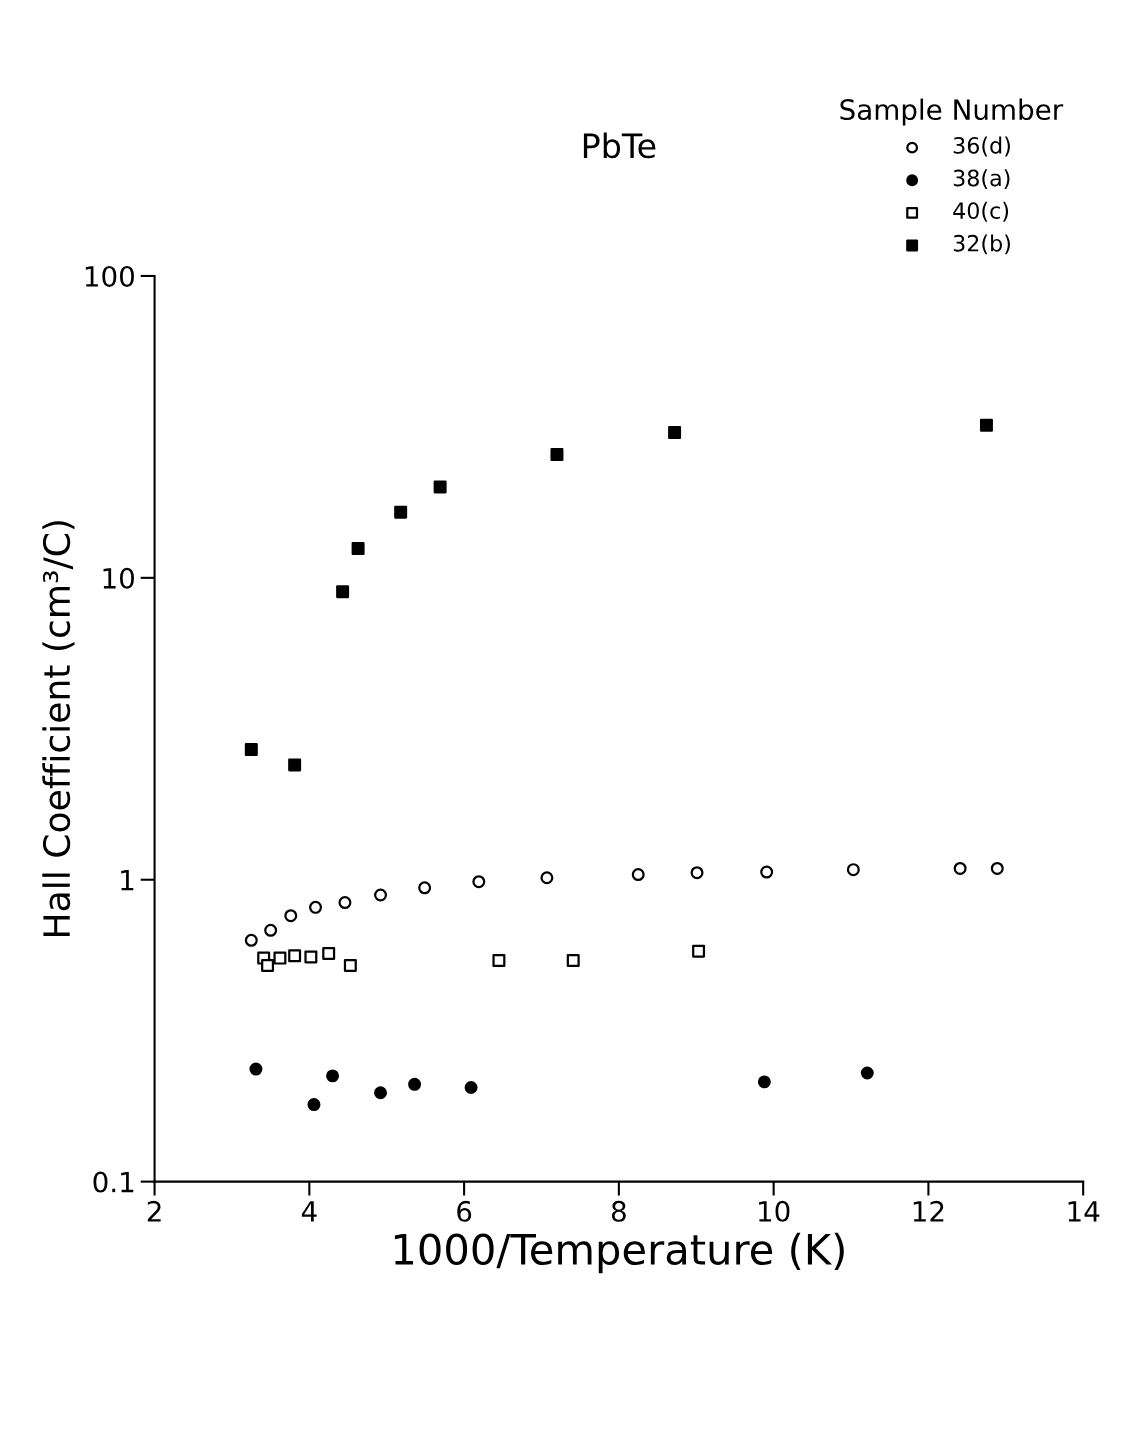  What do you see at coordinates (981, 179) in the screenshot?
I see `legend-label: 38(a)` at bounding box center [981, 179].